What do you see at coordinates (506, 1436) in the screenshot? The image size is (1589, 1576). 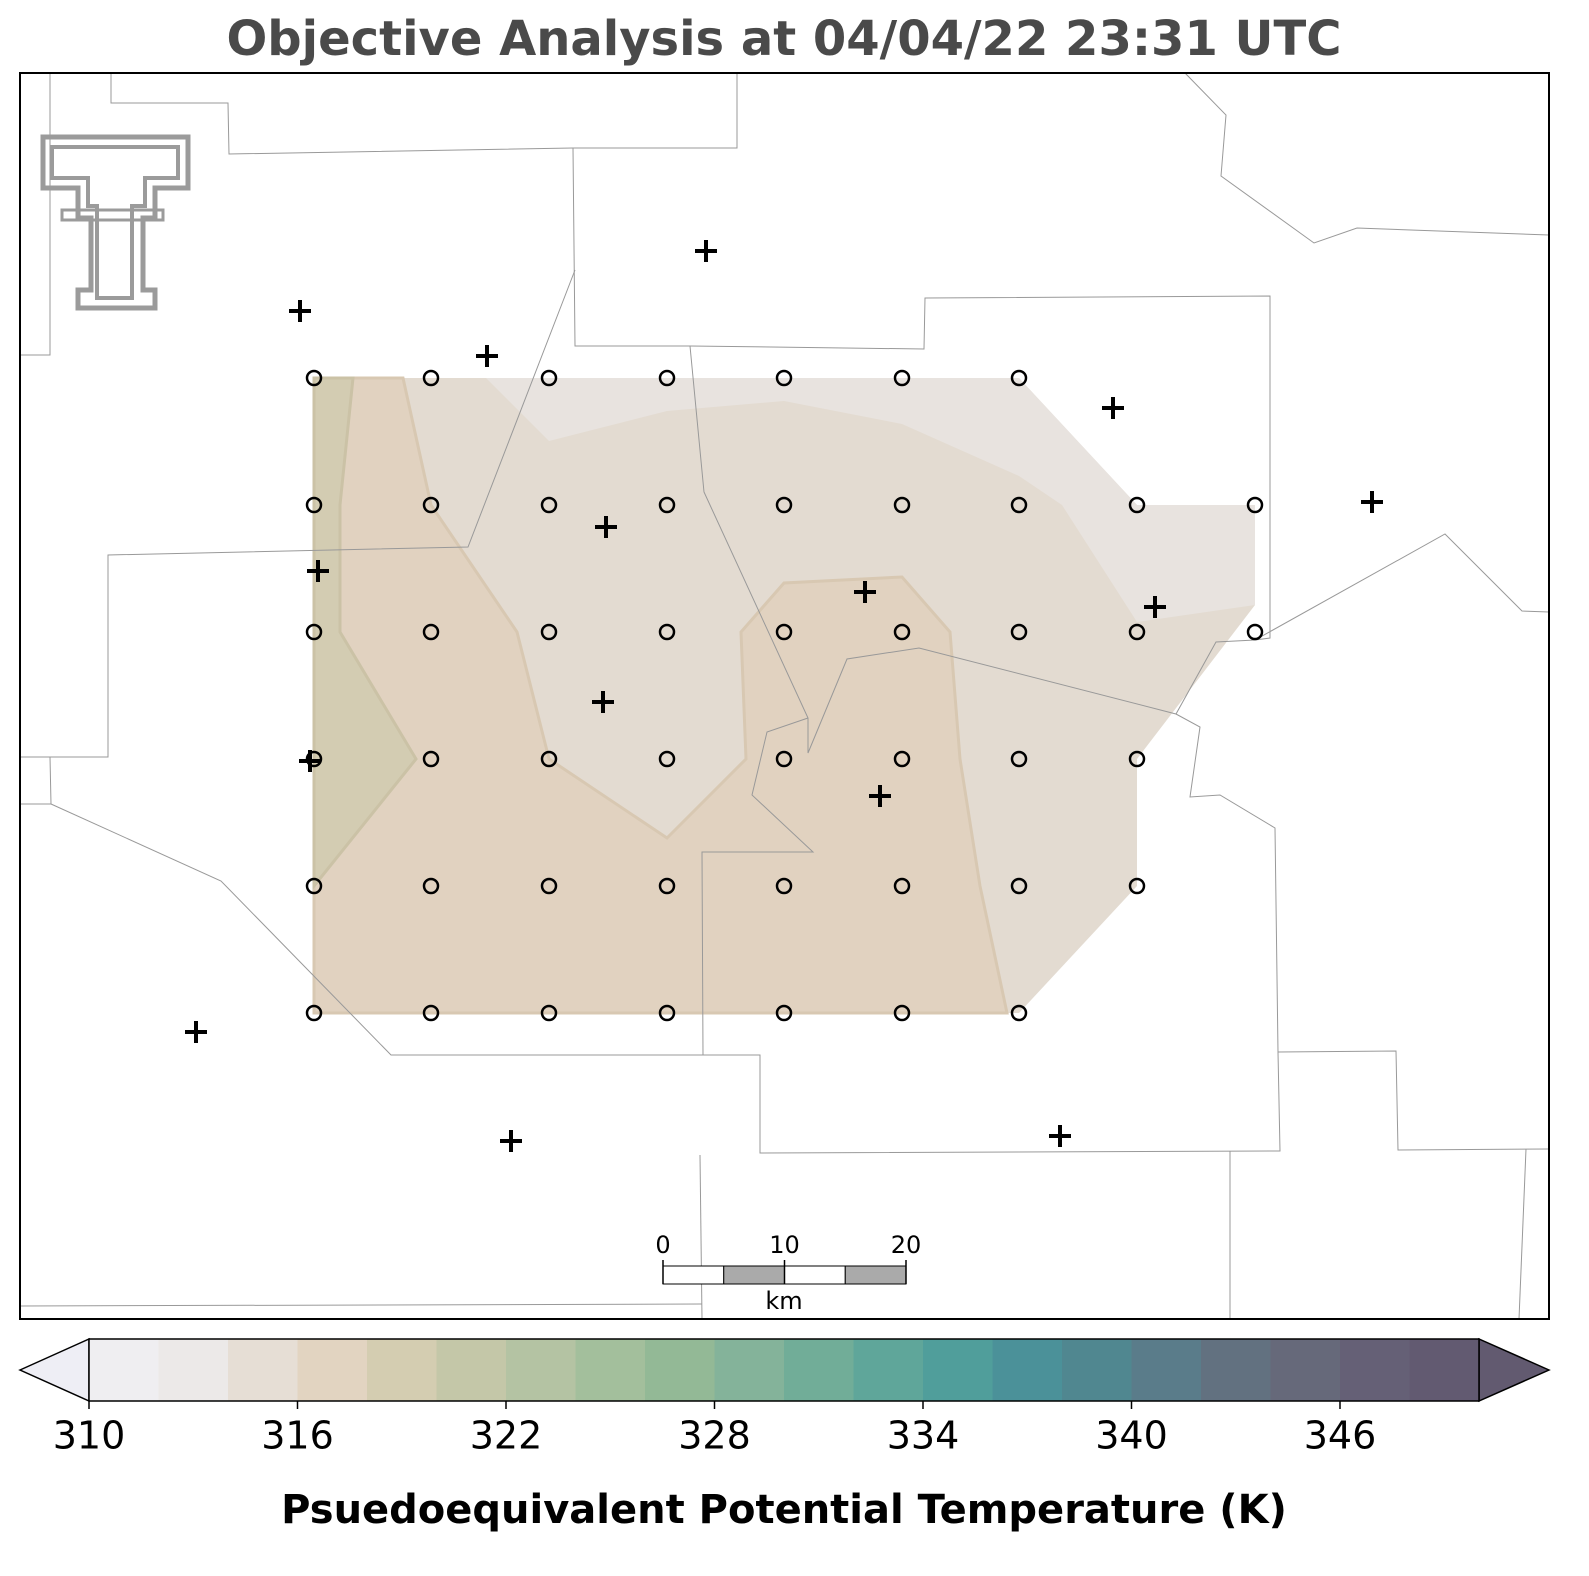 I see `colorbar-tick-label: 322` at bounding box center [506, 1436].